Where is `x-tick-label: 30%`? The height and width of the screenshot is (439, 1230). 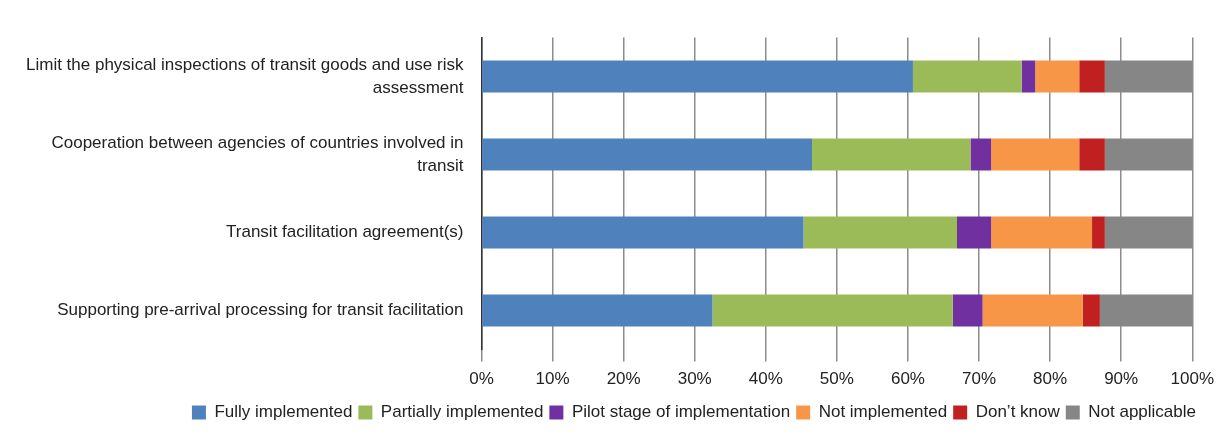
x-tick-label: 30% is located at coordinates (694, 379).